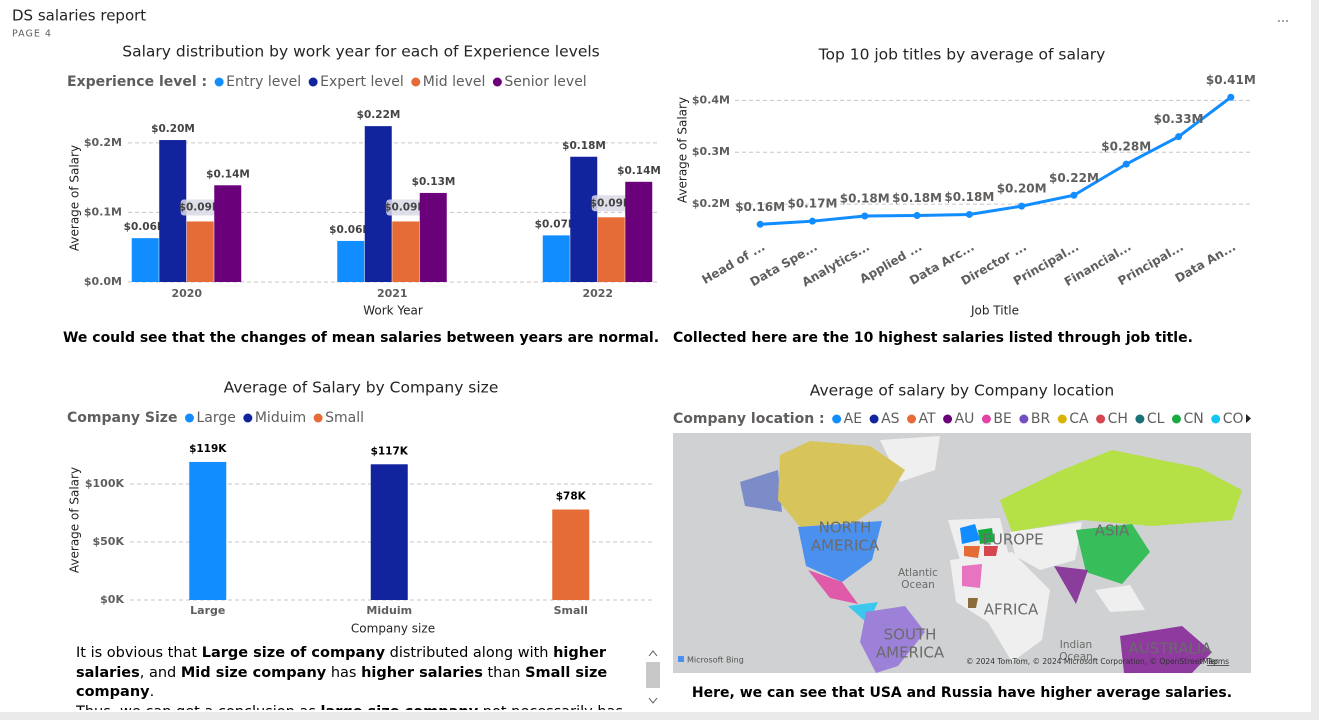 This screenshot has width=1319, height=720. I want to click on legend-label: AS, so click(890, 419).